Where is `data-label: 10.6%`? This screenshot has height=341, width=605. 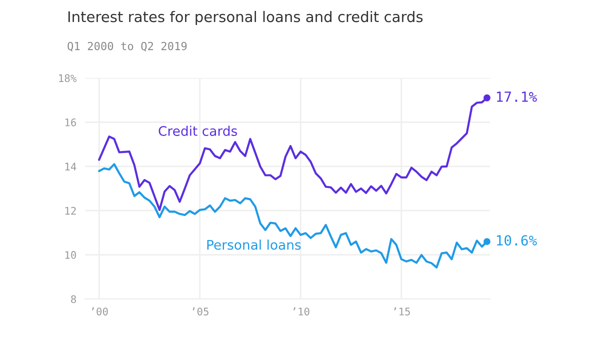
data-label: 10.6% is located at coordinates (516, 240).